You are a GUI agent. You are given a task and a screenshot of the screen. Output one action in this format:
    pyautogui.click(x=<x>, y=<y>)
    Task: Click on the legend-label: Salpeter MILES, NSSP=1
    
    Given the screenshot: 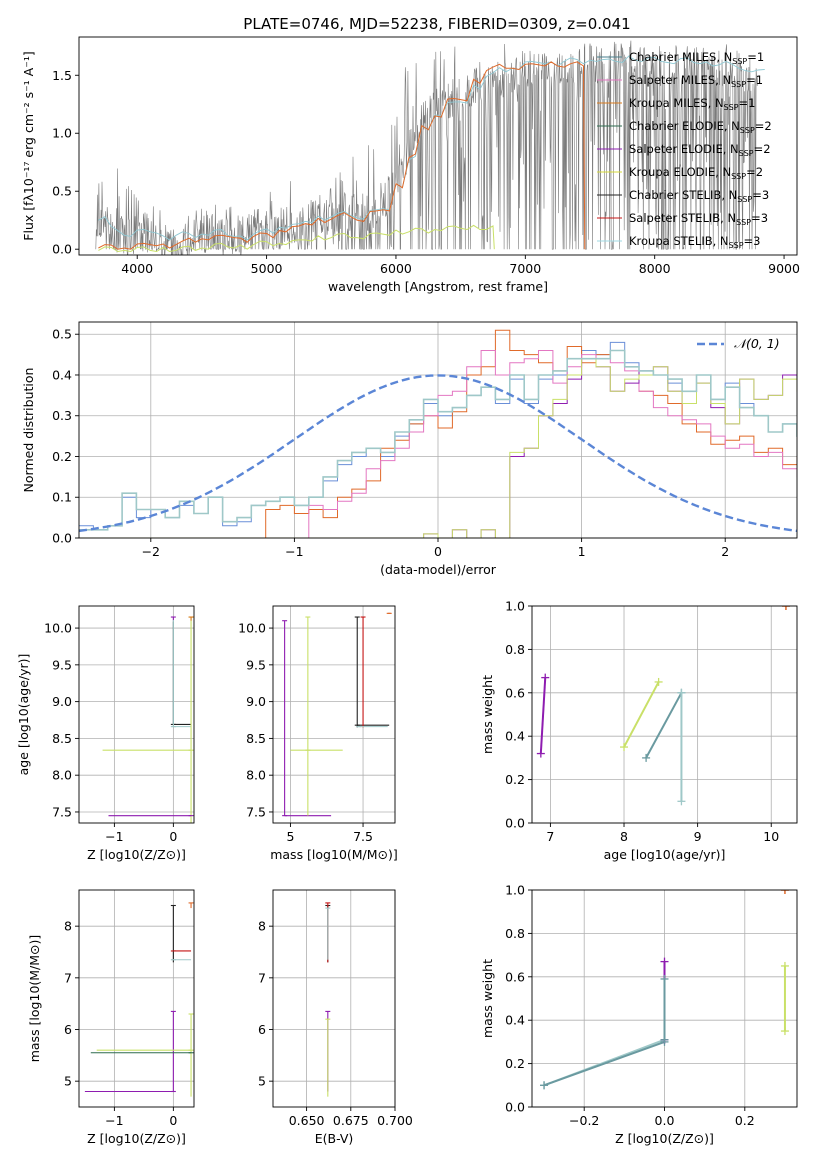 What is the action you would take?
    pyautogui.click(x=696, y=81)
    